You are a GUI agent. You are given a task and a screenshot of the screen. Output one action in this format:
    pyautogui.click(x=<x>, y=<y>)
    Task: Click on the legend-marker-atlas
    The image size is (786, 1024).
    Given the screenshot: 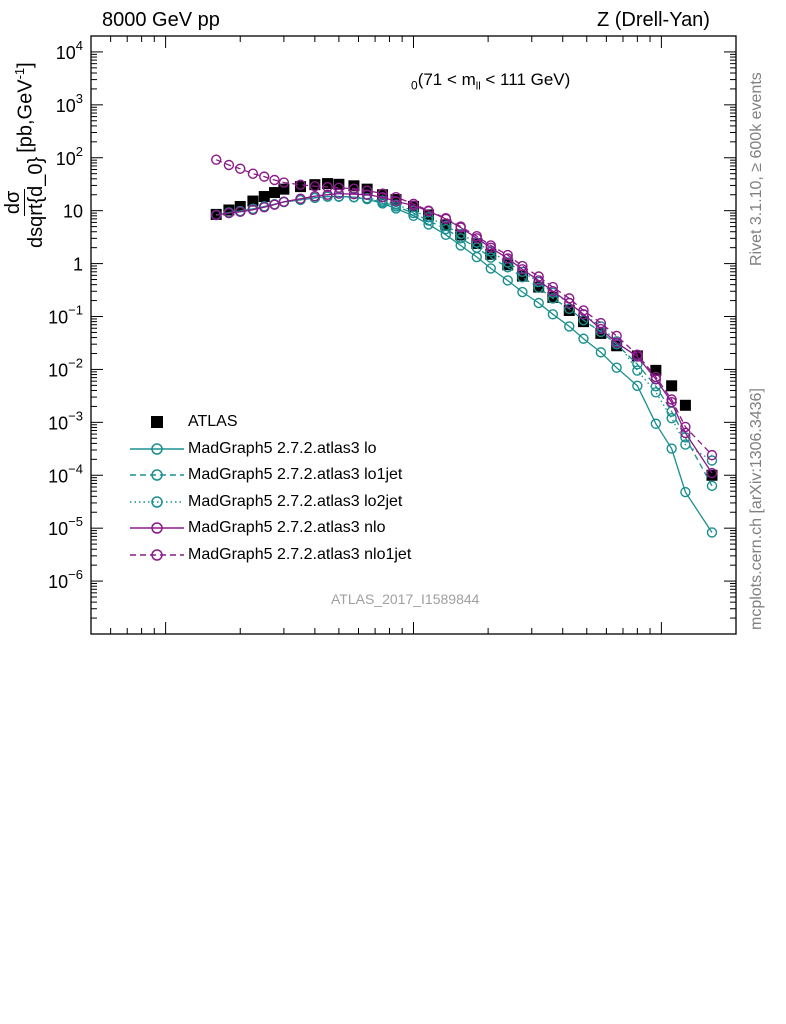 What is the action you would take?
    pyautogui.click(x=157, y=422)
    